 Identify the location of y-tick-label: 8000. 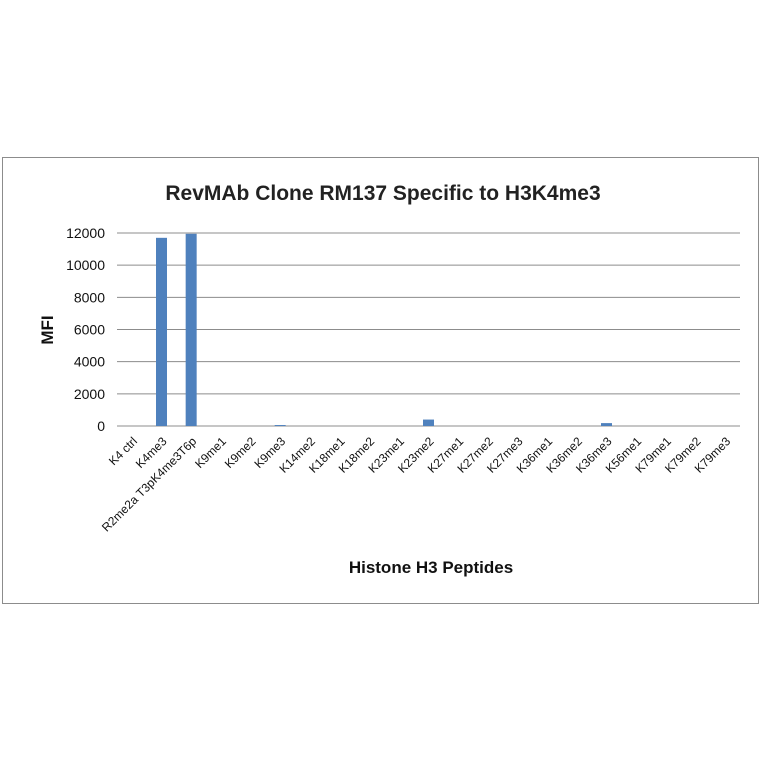
(89, 297).